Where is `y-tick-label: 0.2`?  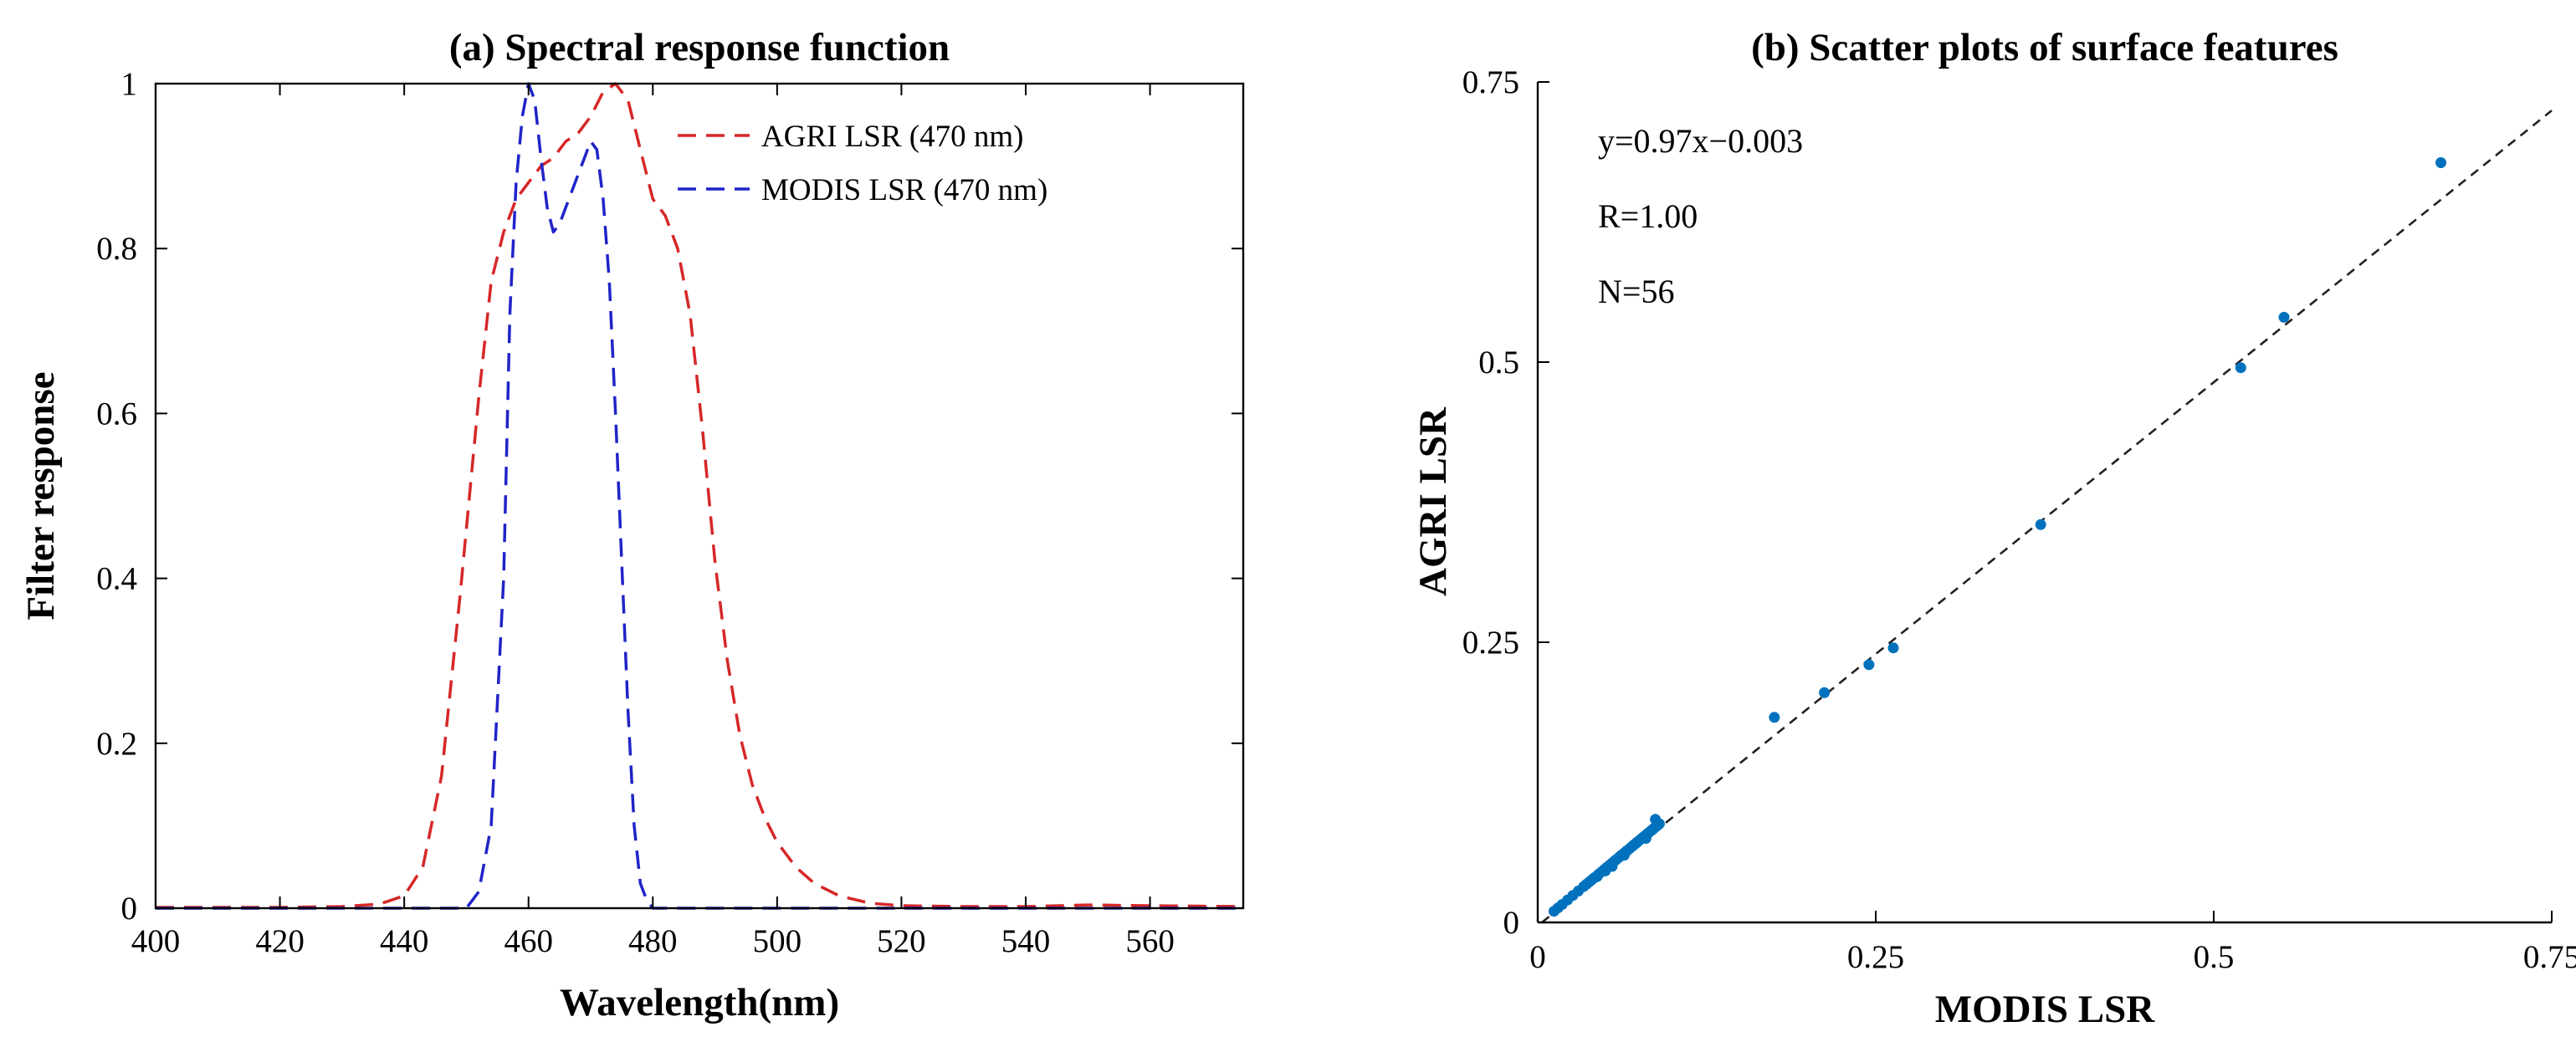
y-tick-label: 0.2 is located at coordinates (117, 744).